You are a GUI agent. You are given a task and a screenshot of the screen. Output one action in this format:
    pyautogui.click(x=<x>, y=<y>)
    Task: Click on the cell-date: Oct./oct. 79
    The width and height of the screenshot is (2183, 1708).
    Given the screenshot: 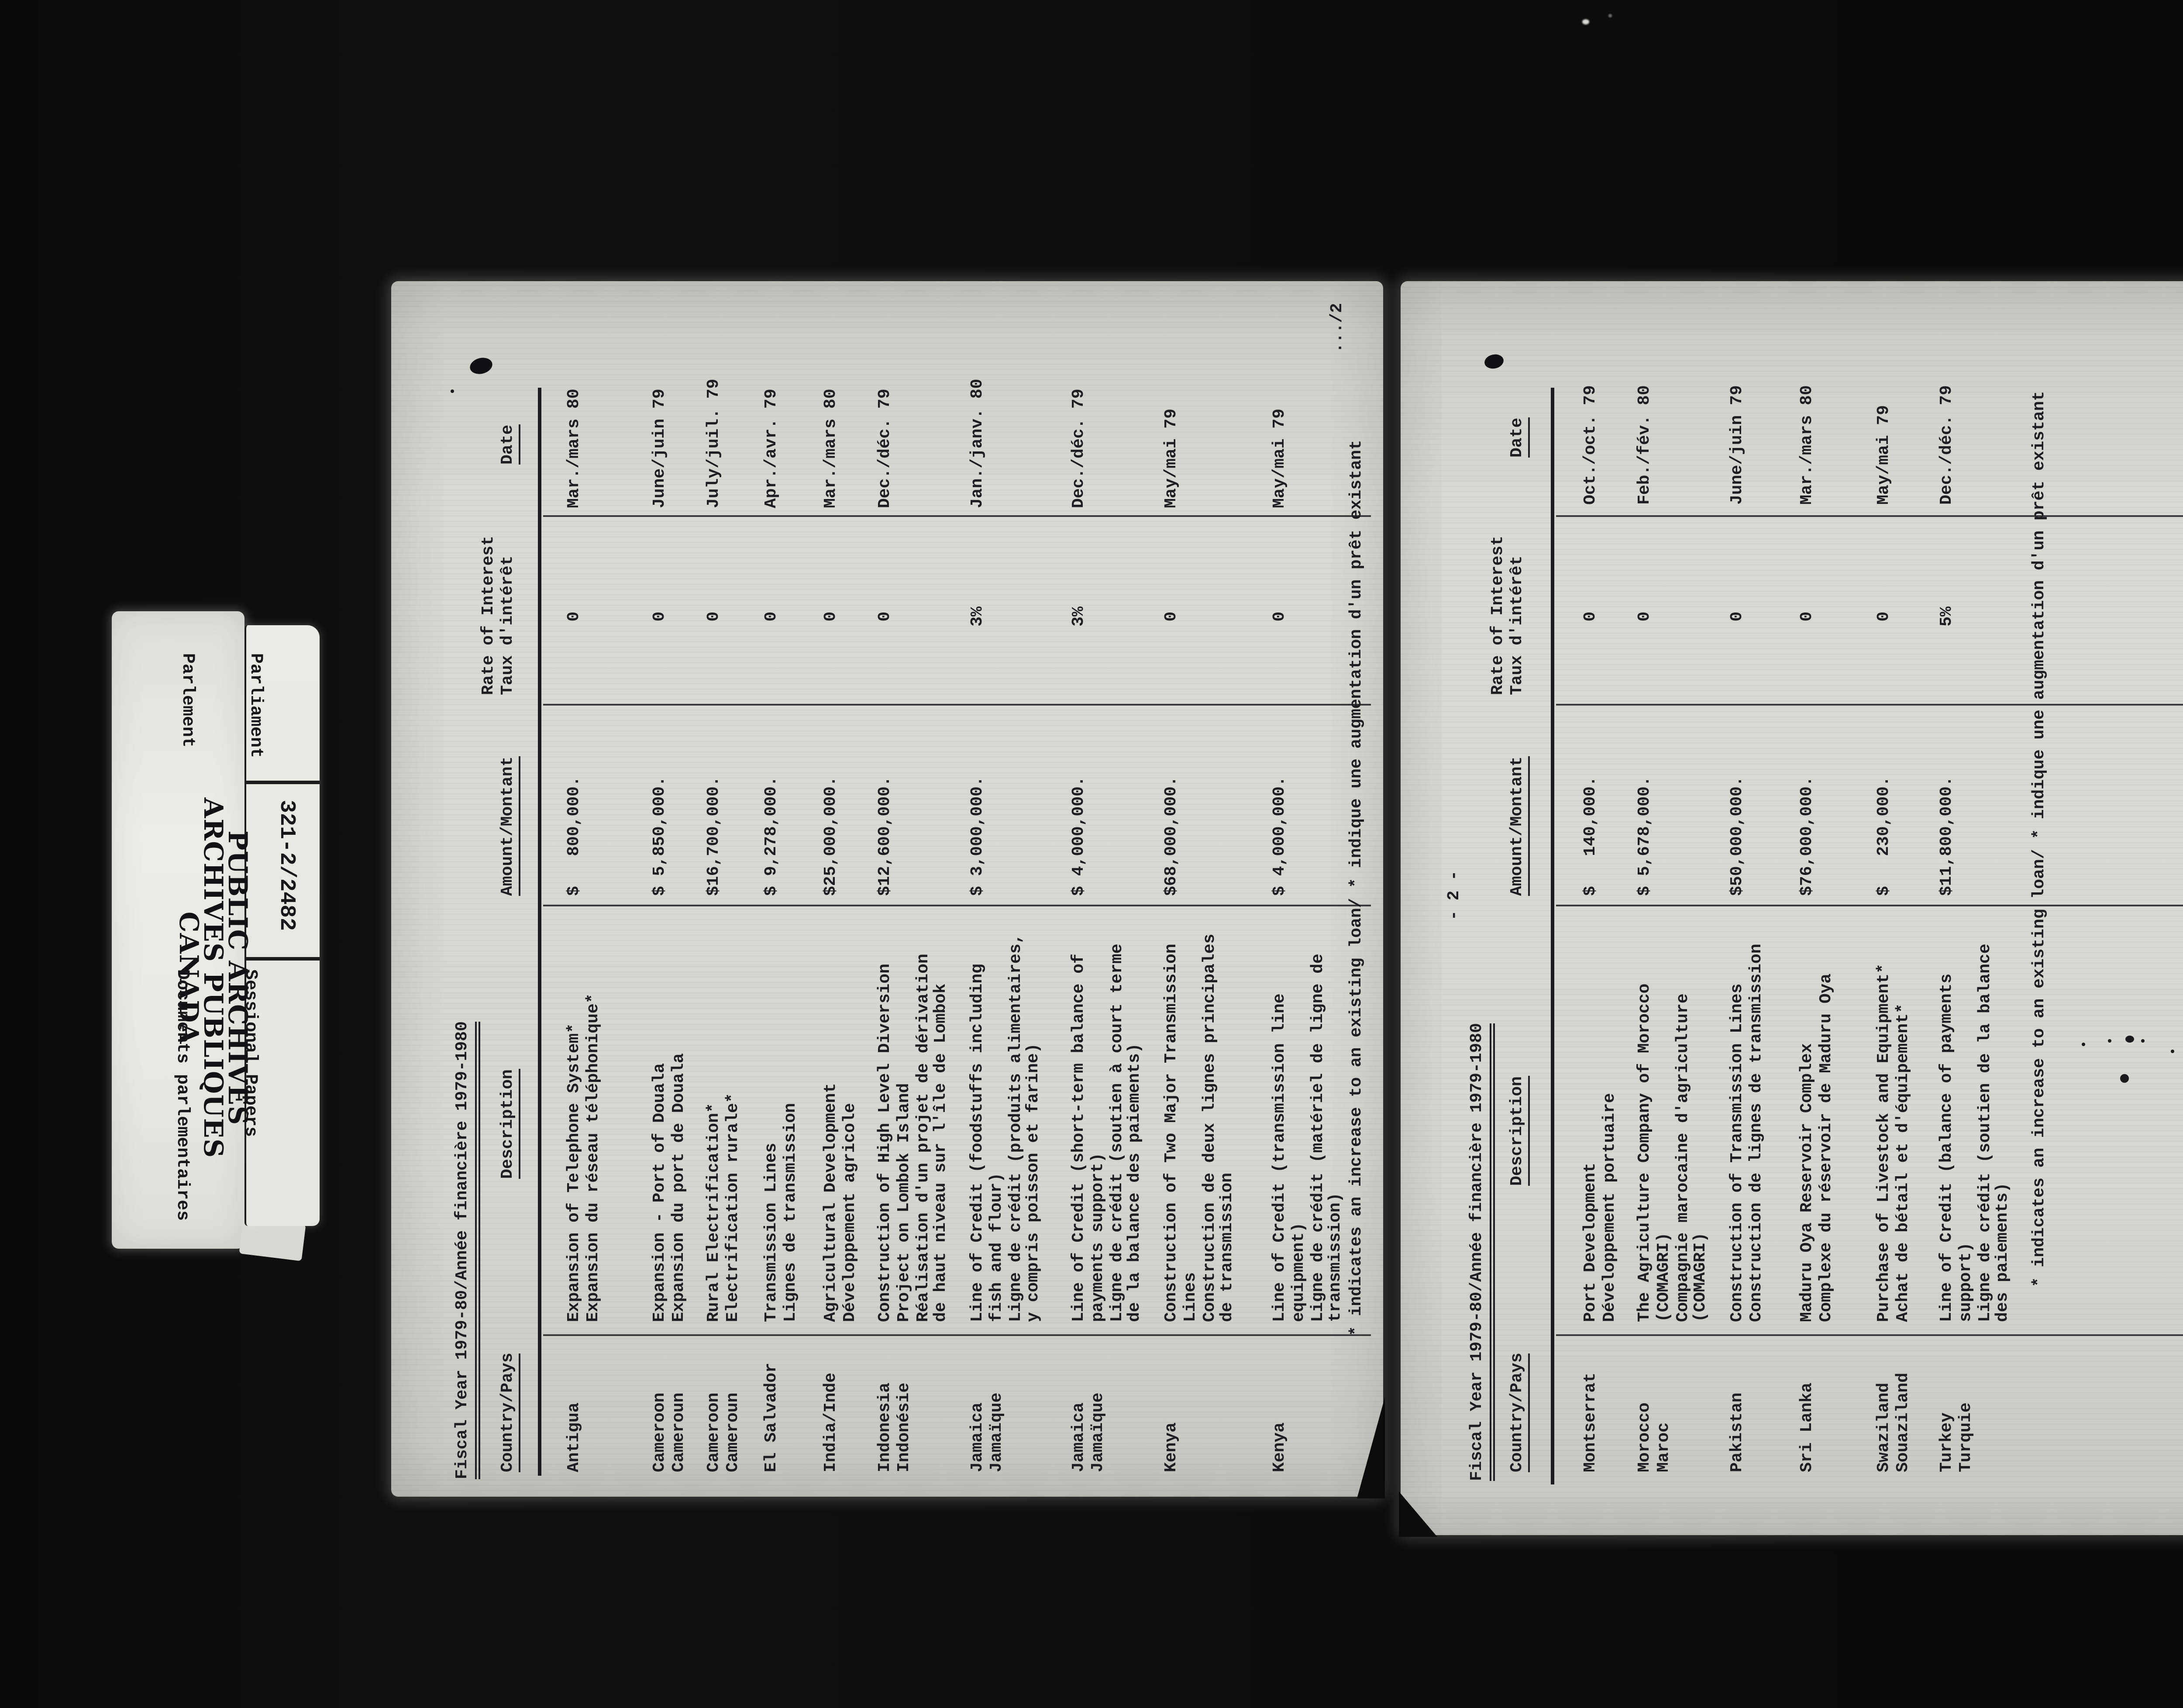 What is the action you would take?
    pyautogui.click(x=1590, y=445)
    